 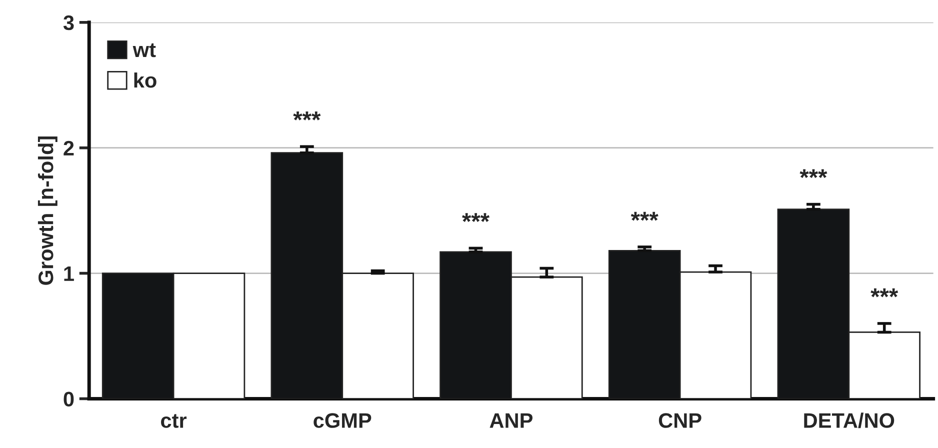 What do you see at coordinates (174, 421) in the screenshot?
I see `x-tick-label: ctr` at bounding box center [174, 421].